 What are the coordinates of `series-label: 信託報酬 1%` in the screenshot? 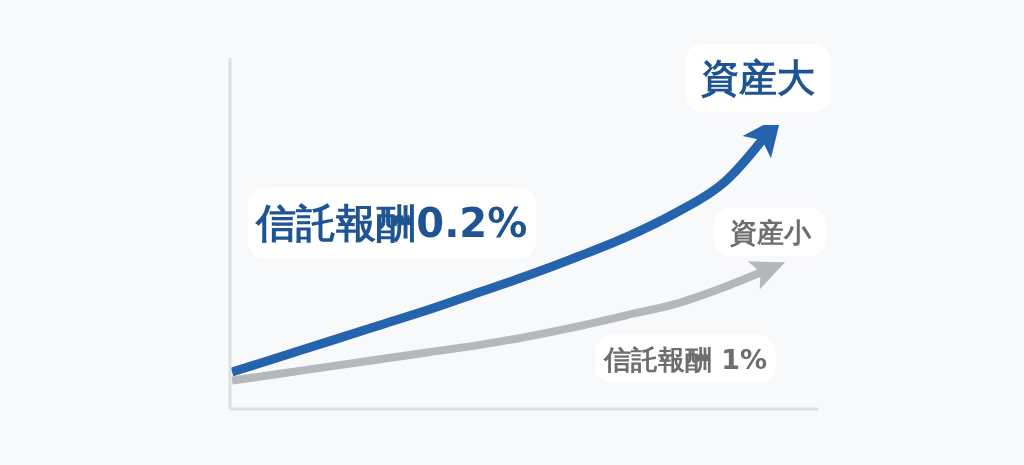 It's located at (685, 359).